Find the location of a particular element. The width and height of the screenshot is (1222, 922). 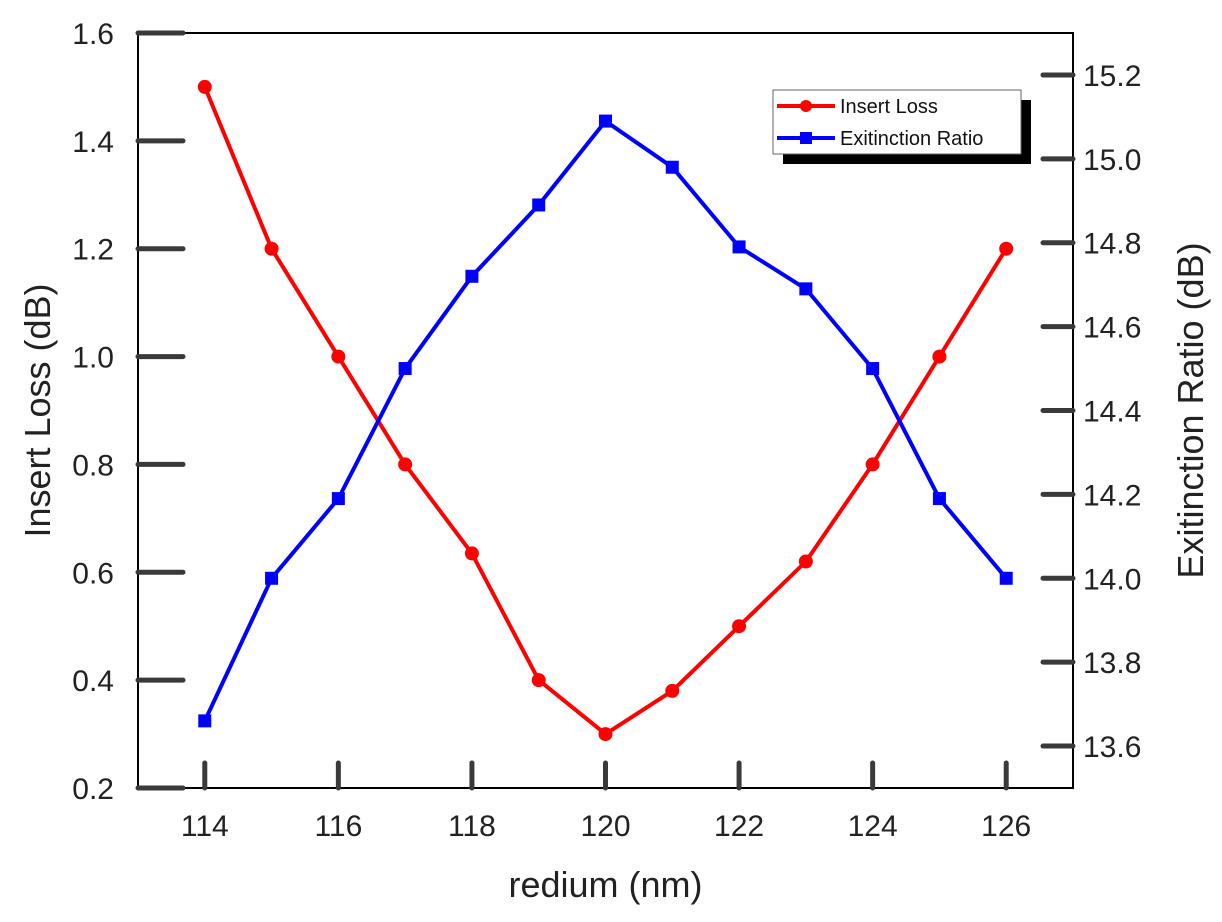

left-y-tick-label: 0.6 is located at coordinates (93, 573).